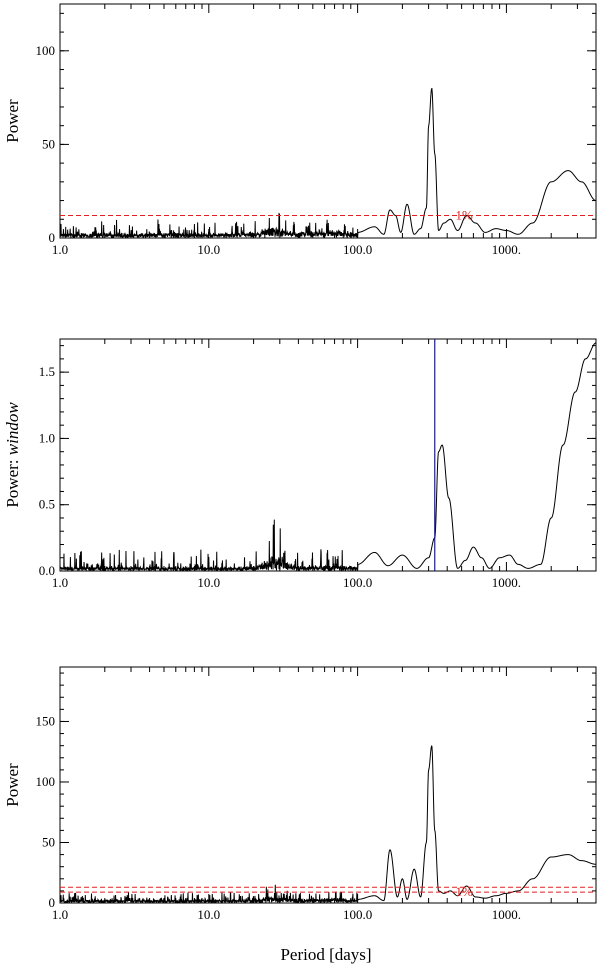 This screenshot has height=967, width=600. What do you see at coordinates (60, 249) in the screenshot?
I see `top-panel-x-tick-label: 1.0` at bounding box center [60, 249].